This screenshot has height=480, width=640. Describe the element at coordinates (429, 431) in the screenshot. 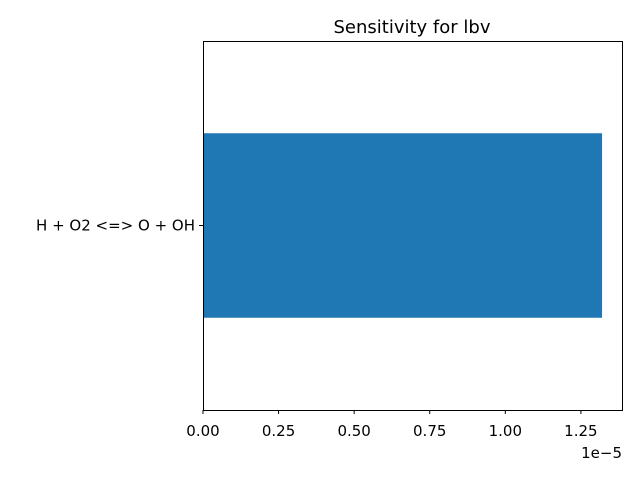

I see `x-tick-label-3: 0.75` at that location.